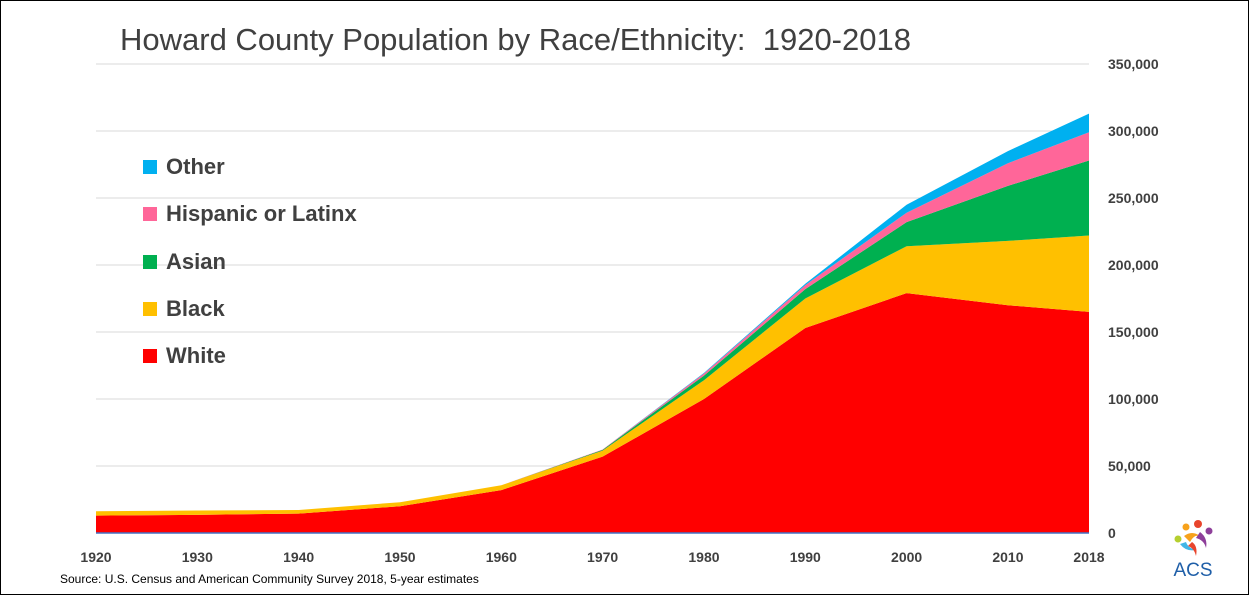 This screenshot has height=595, width=1249. I want to click on legend-label-white: White, so click(196, 355).